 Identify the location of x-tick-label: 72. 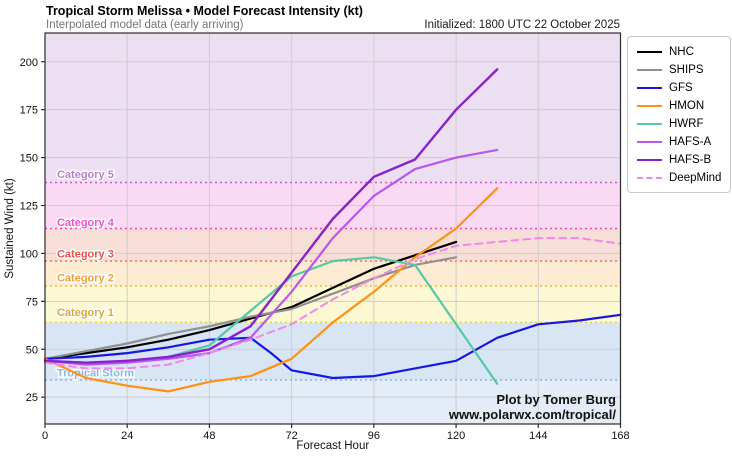
(292, 436).